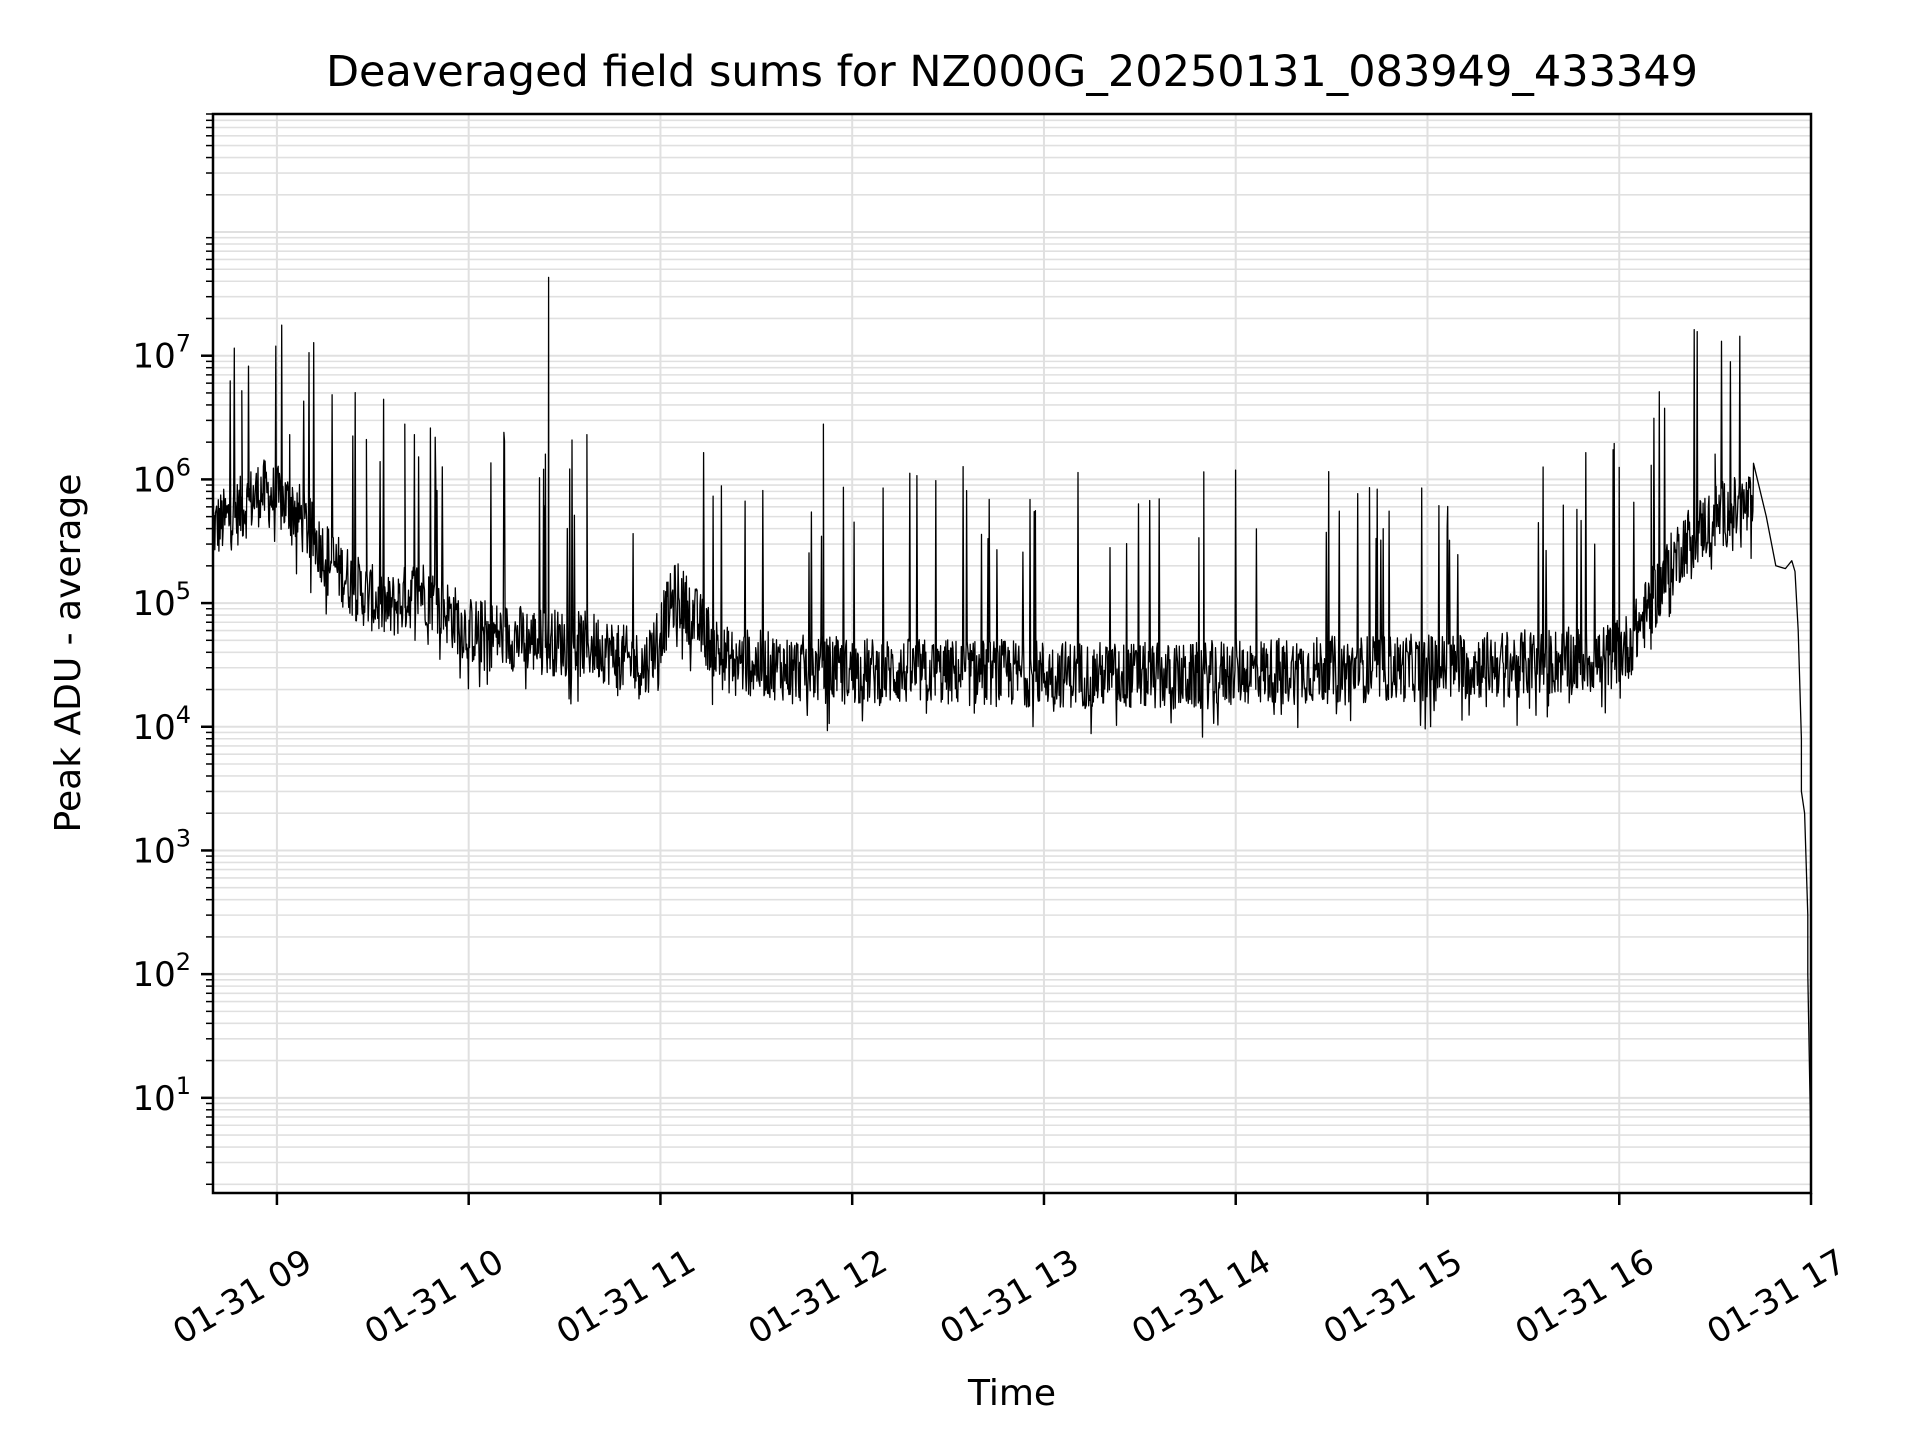 The image size is (1920, 1440). I want to click on y-tick-label: 10¹, so click(161, 1095).